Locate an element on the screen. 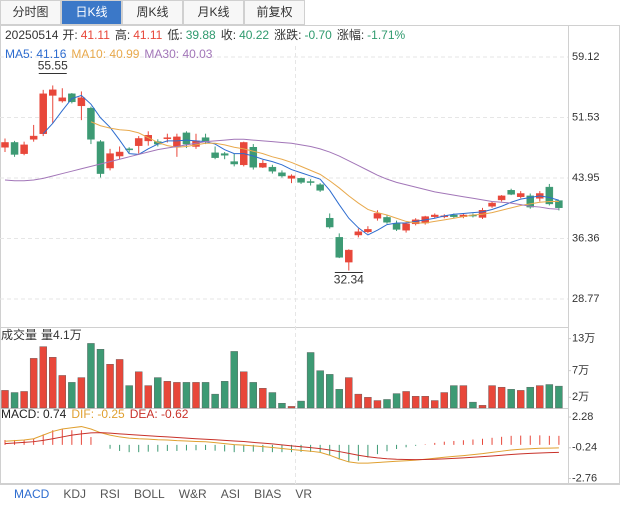 The height and width of the screenshot is (506, 620). tab-label: 分时图 is located at coordinates (30, 12).